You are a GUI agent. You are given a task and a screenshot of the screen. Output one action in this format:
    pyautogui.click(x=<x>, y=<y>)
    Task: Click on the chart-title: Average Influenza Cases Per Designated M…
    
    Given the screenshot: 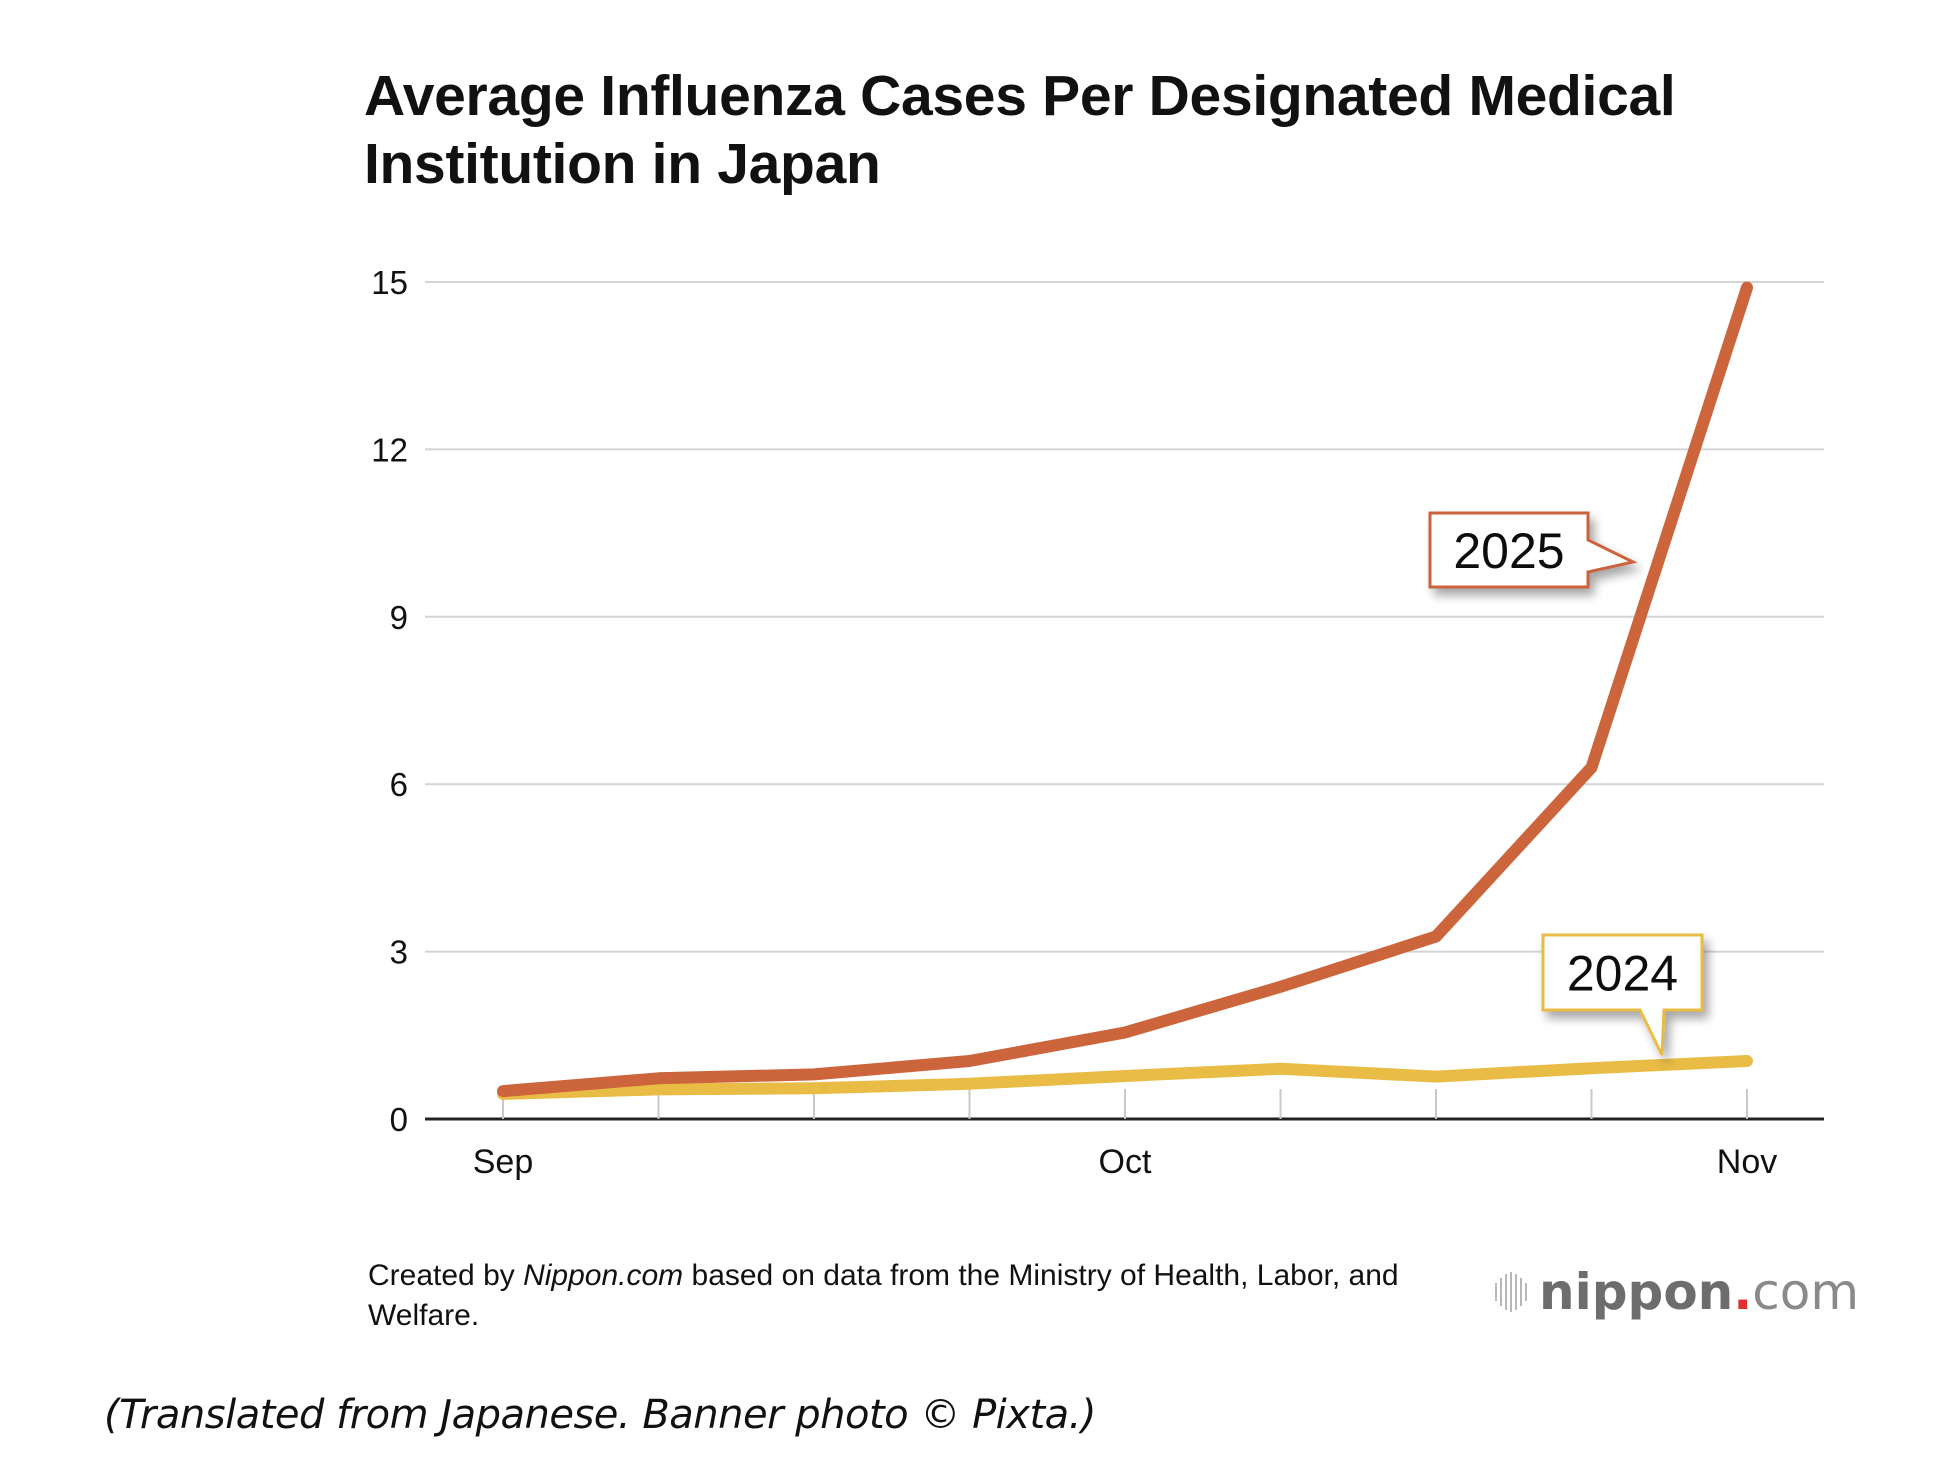 What is the action you would take?
    pyautogui.click(x=1020, y=130)
    